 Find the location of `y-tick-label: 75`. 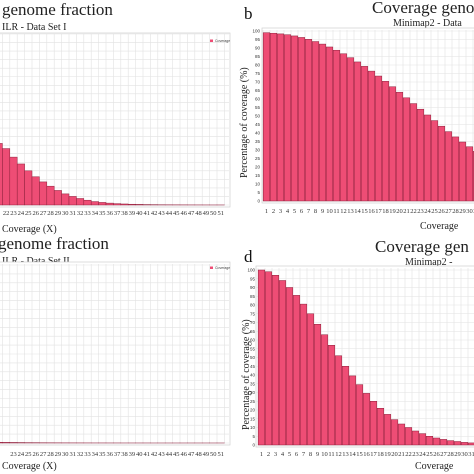

y-tick-label: 75 is located at coordinates (258, 73).